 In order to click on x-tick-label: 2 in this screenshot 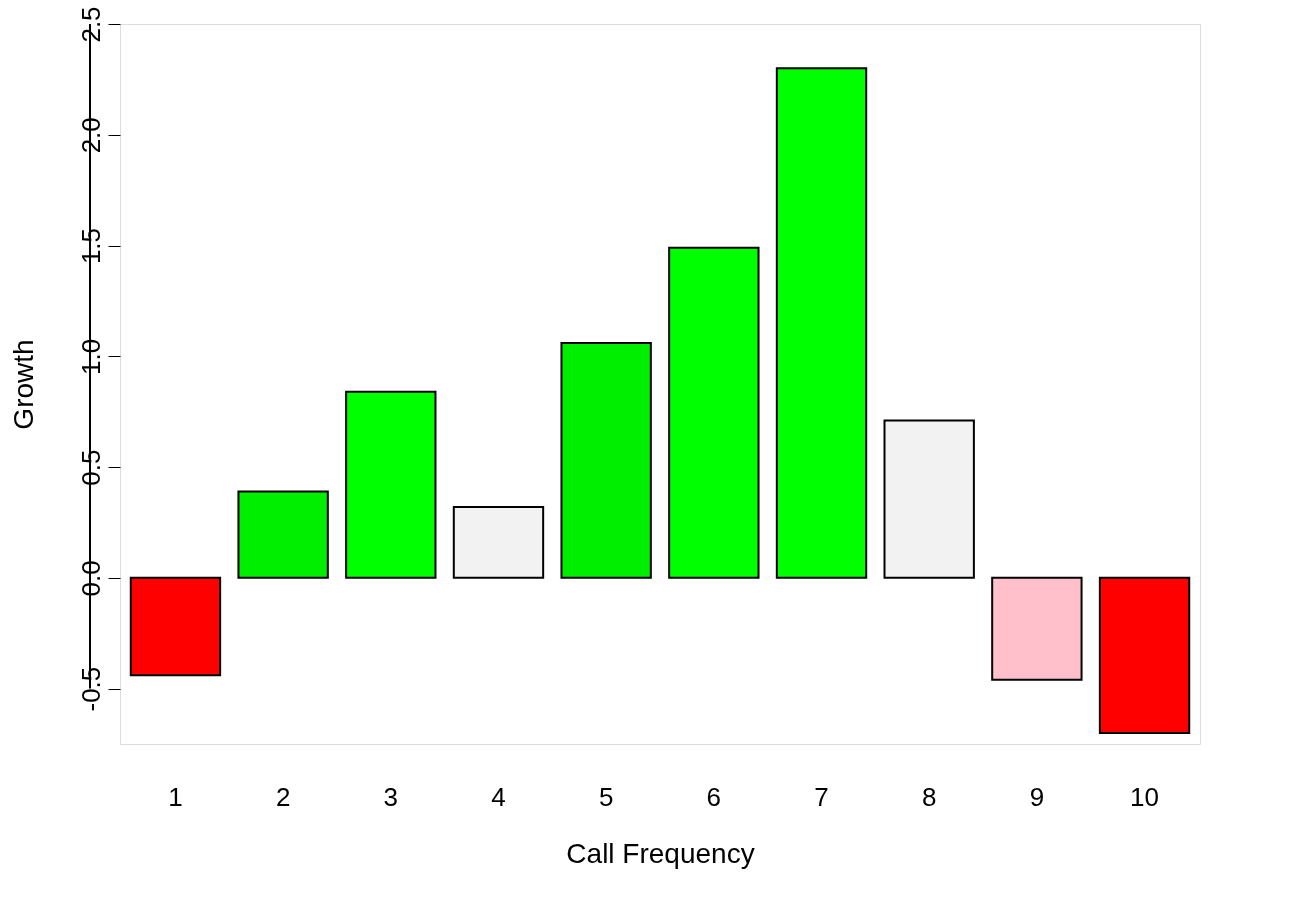, I will do `click(283, 796)`.